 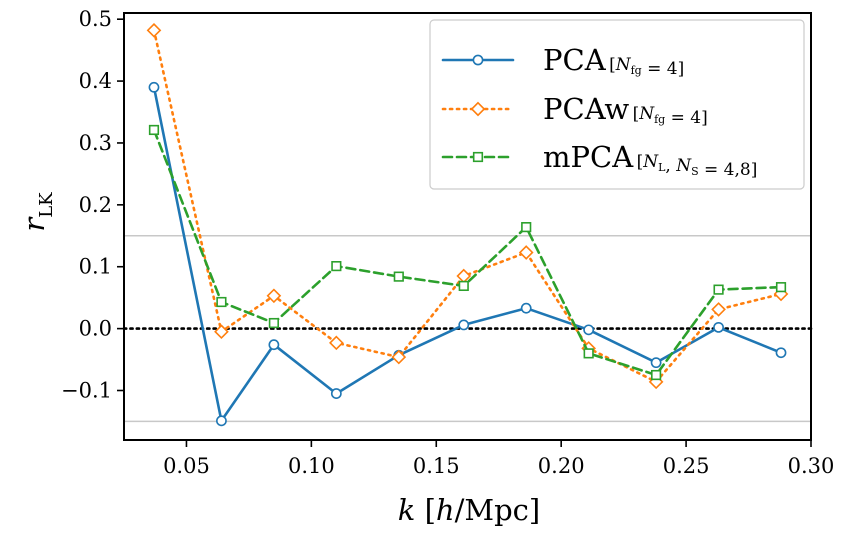 I want to click on x-tick-label: 0.25, so click(x=686, y=466).